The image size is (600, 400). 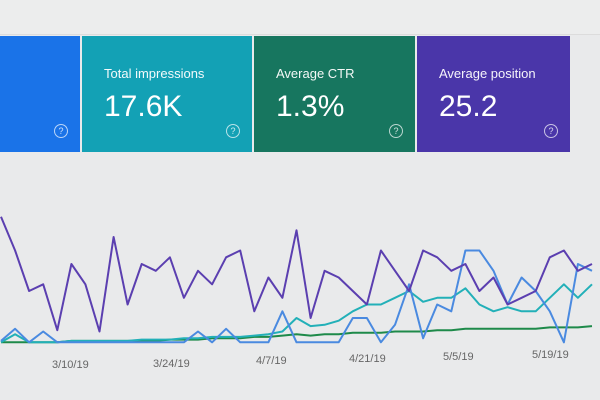 I want to click on x-tick-label: 5/5/19, so click(x=458, y=357).